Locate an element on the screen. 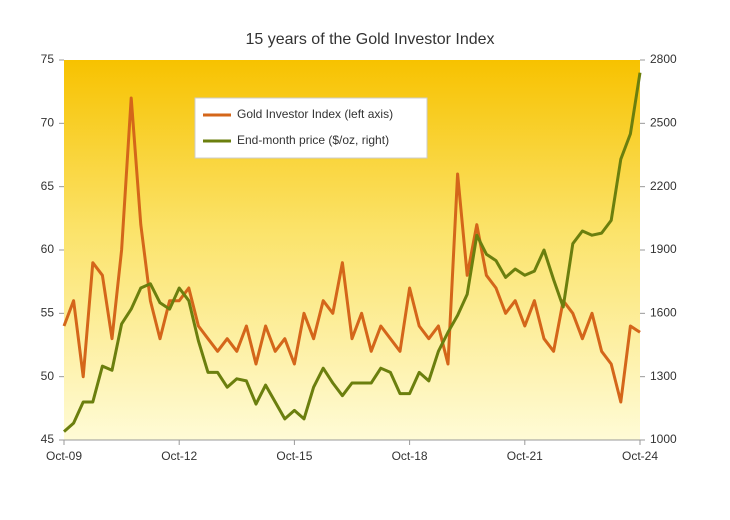  y-tick-label: 65 is located at coordinates (48, 186).